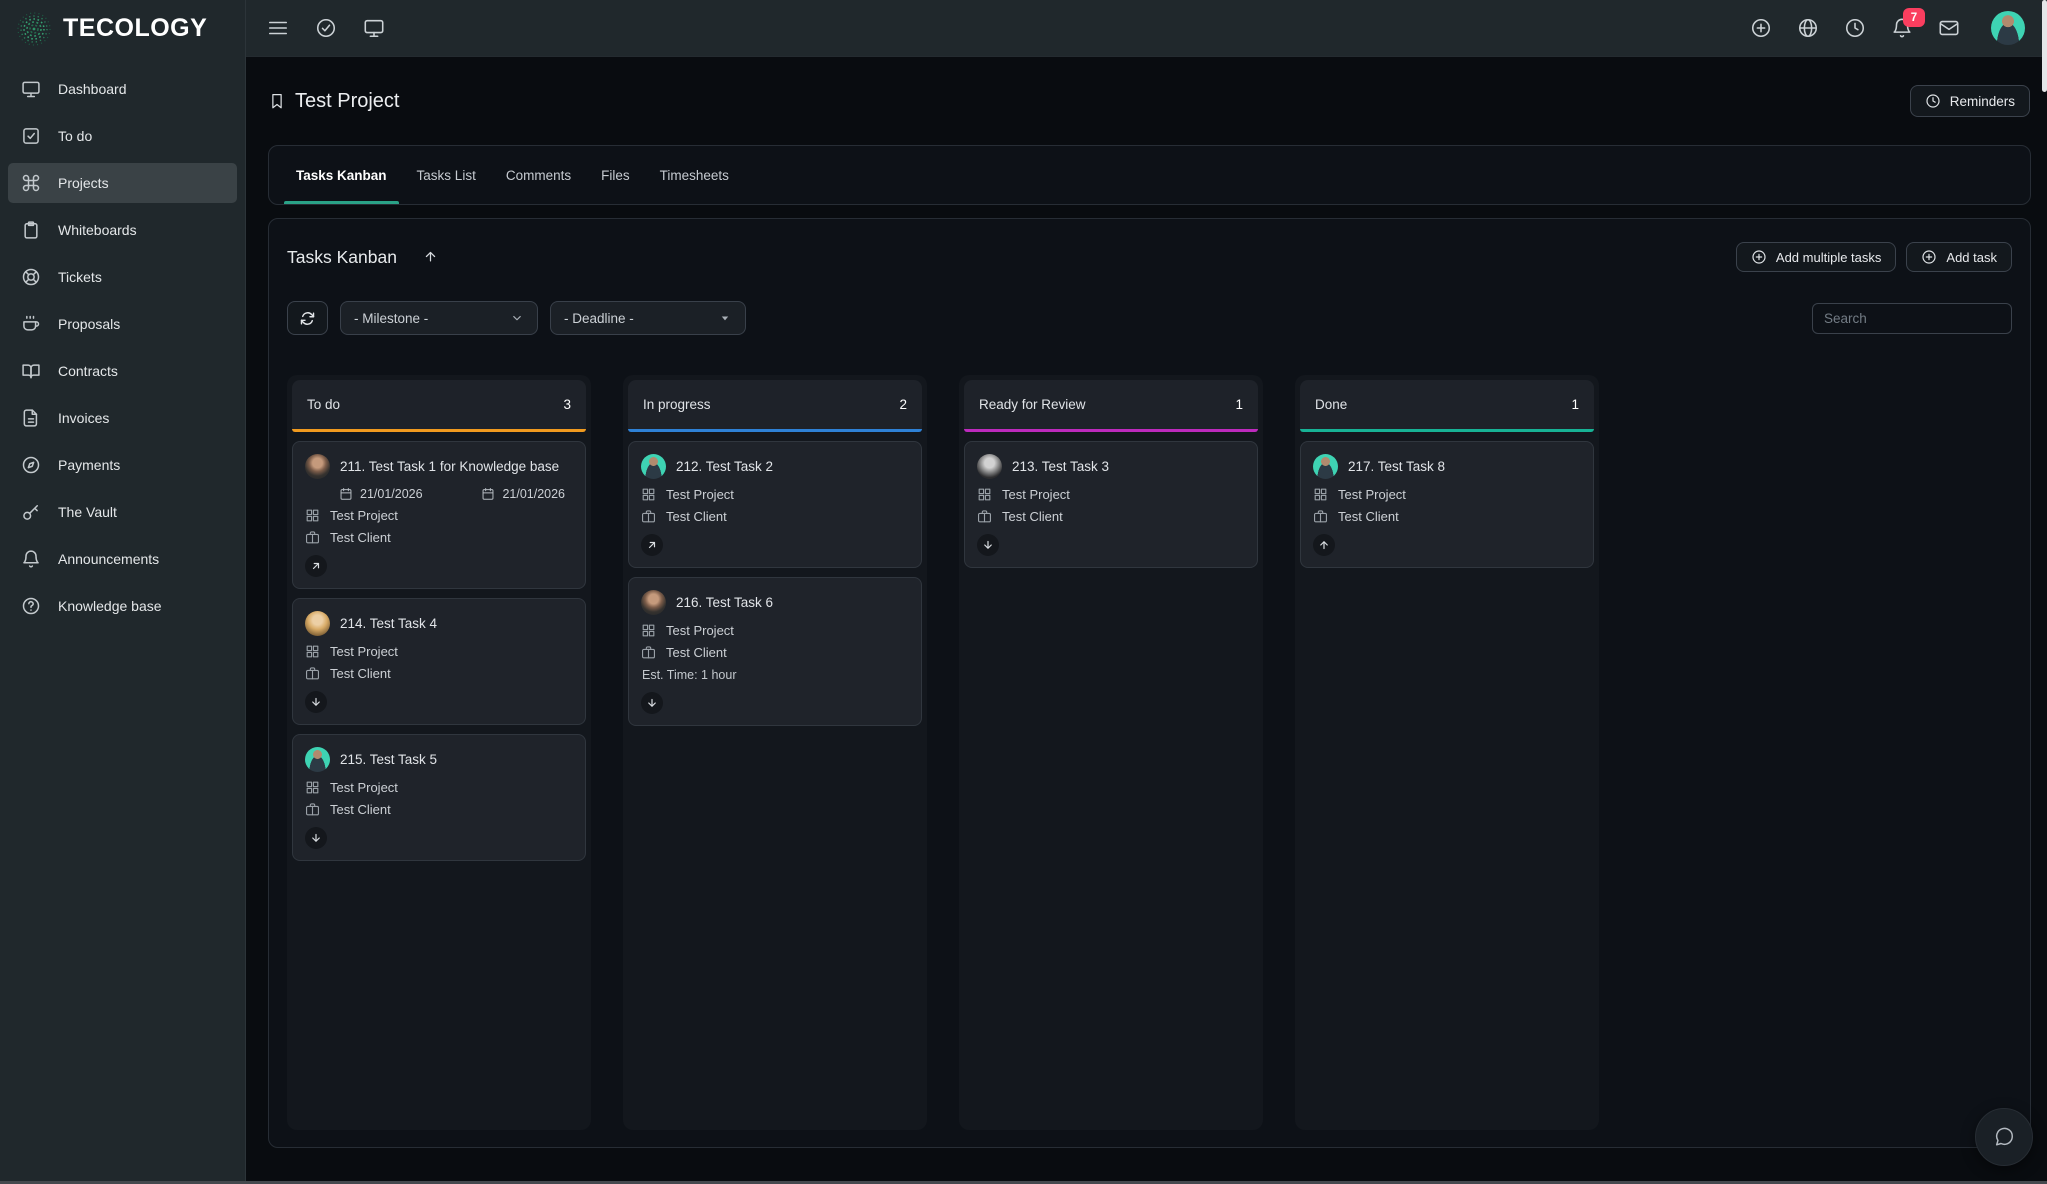 This screenshot has height=1184, width=2047. What do you see at coordinates (1908, 23) in the screenshot?
I see `notifications-button: 7` at bounding box center [1908, 23].